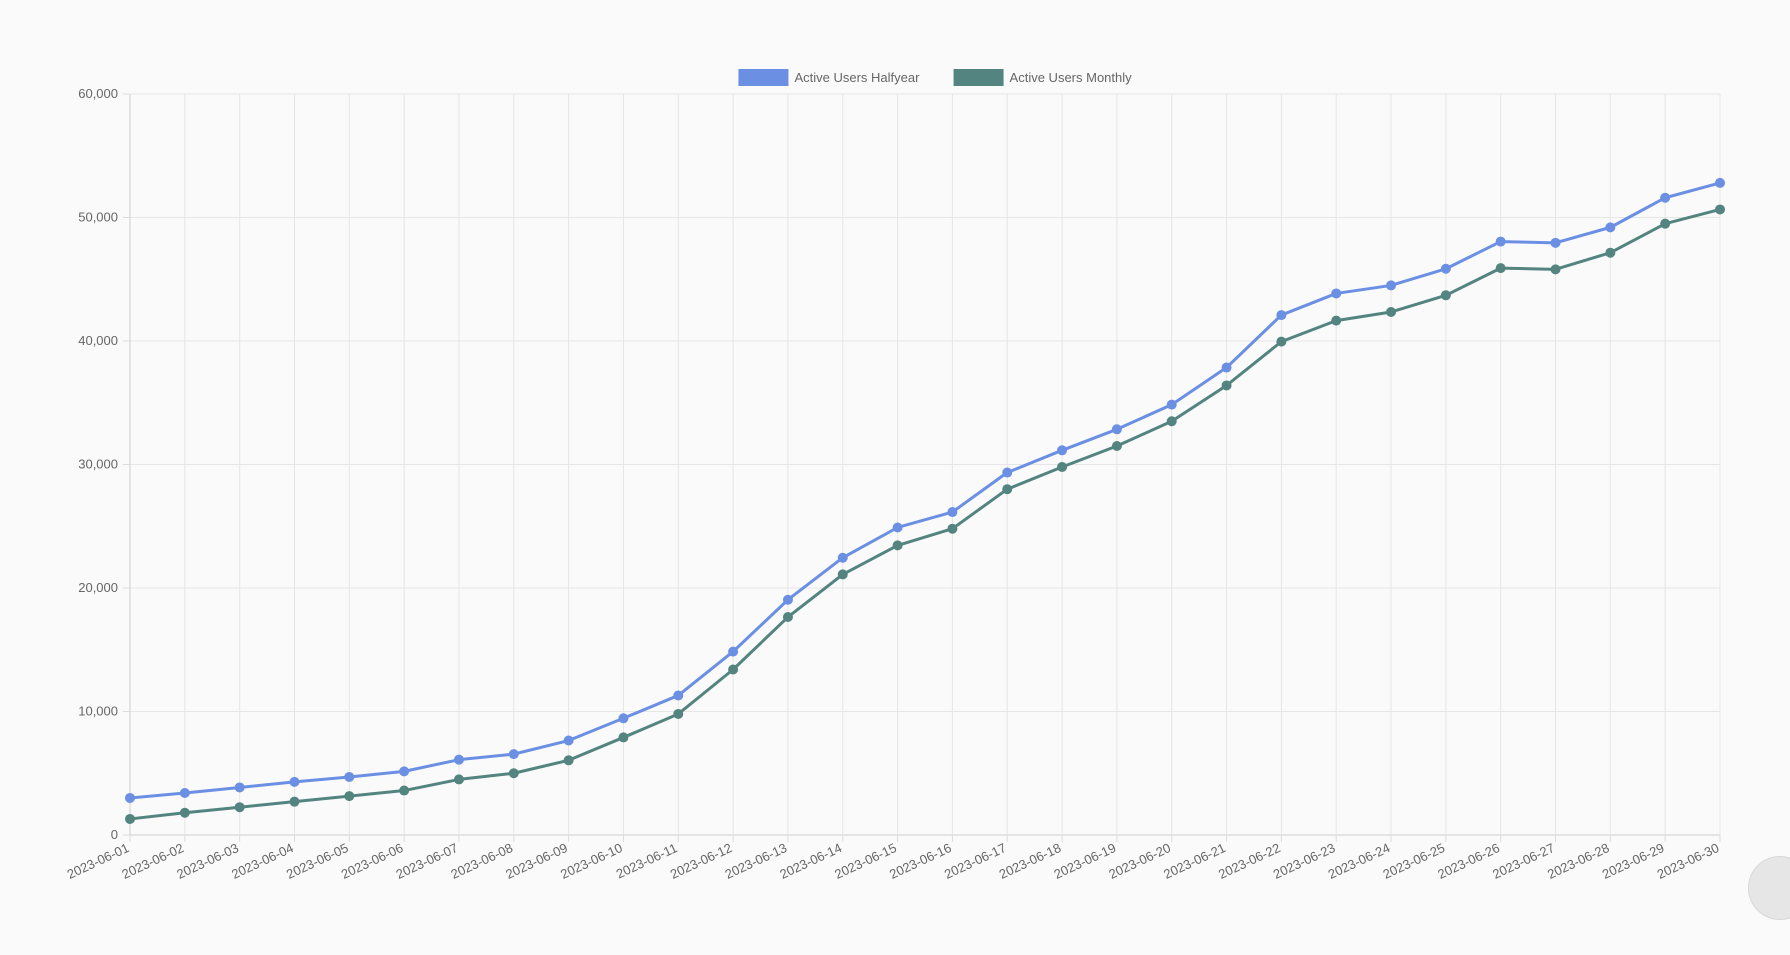 This screenshot has height=955, width=1790. What do you see at coordinates (701, 861) in the screenshot?
I see `x-tick-label: 2023-06-12` at bounding box center [701, 861].